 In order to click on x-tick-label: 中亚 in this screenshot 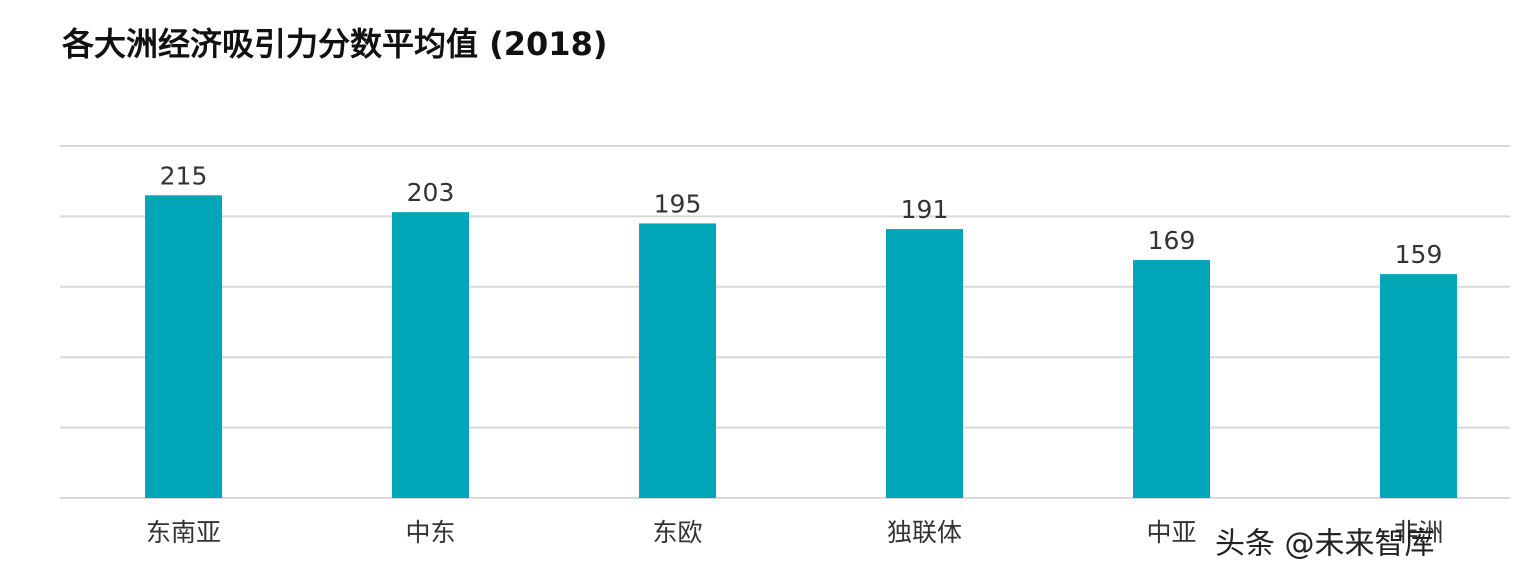, I will do `click(1171, 532)`.